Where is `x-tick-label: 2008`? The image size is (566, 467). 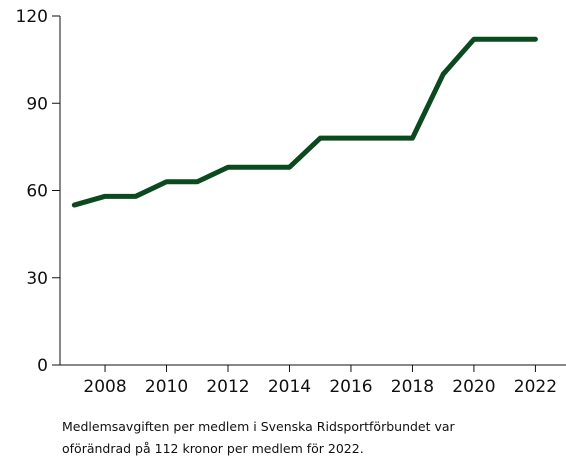
x-tick-label: 2008 is located at coordinates (104, 387).